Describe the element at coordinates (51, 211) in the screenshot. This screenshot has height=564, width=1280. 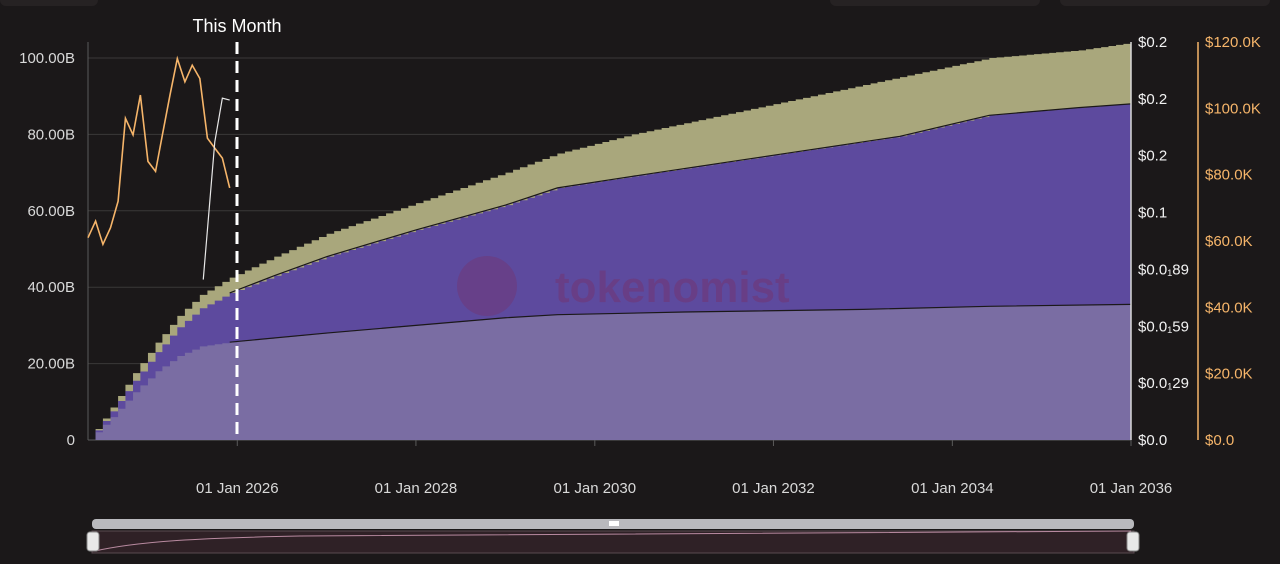
I see `y-left-tick-label: 60.00B` at that location.